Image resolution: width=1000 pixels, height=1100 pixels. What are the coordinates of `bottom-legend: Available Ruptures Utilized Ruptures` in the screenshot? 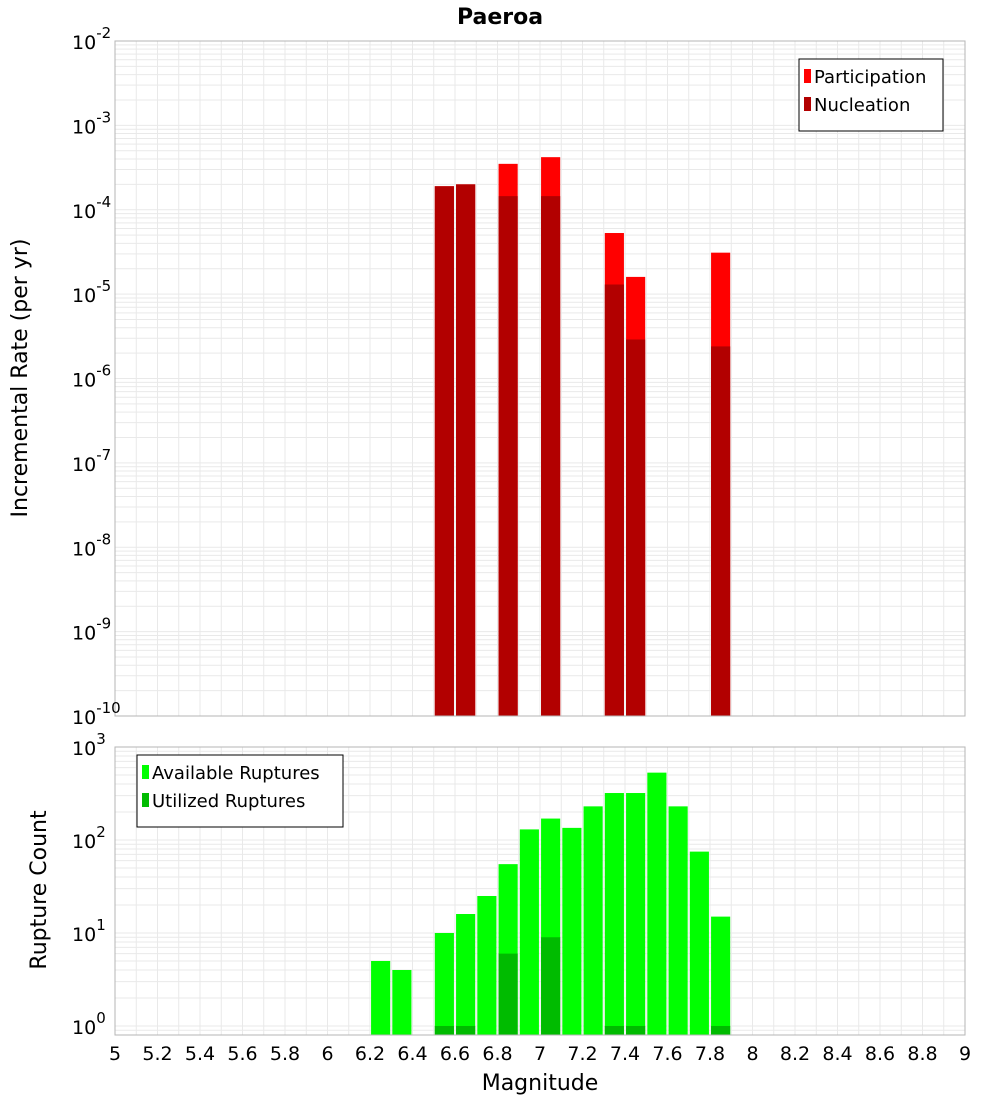 It's located at (240, 791).